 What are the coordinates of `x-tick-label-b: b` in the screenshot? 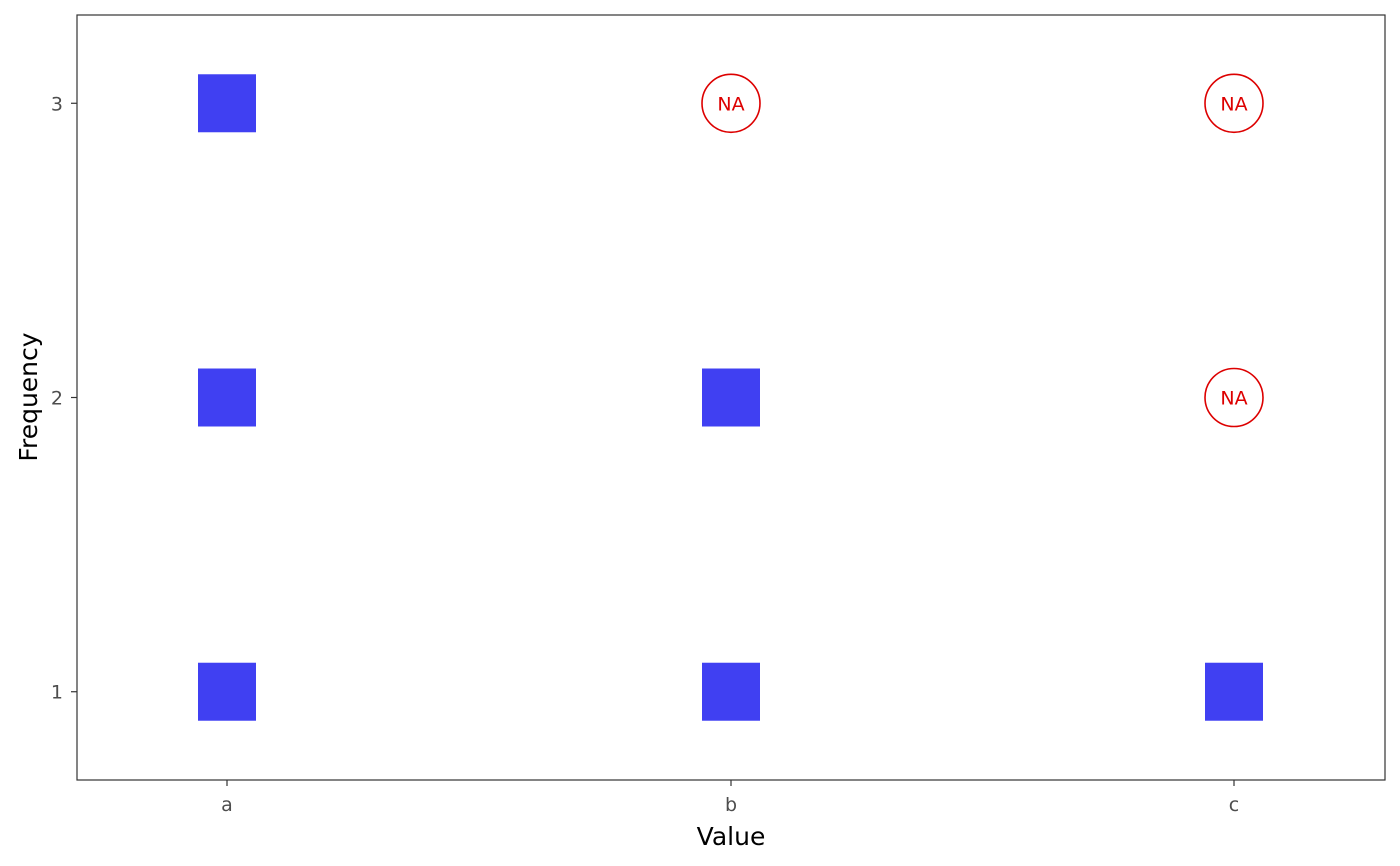 It's located at (731, 805).